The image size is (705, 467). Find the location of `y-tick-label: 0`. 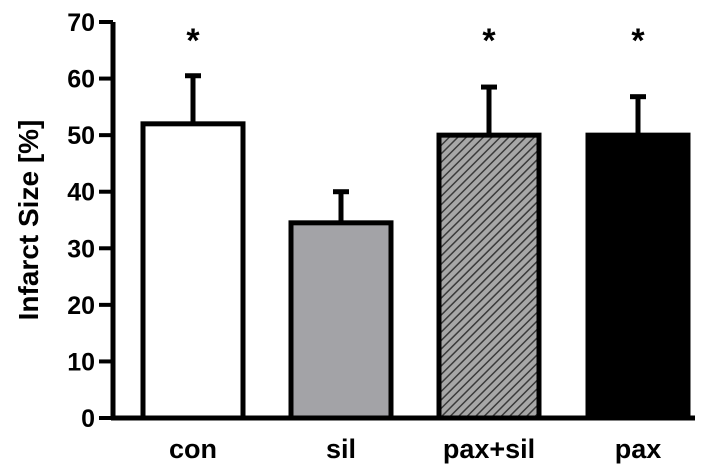

y-tick-label: 0 is located at coordinates (88, 419).